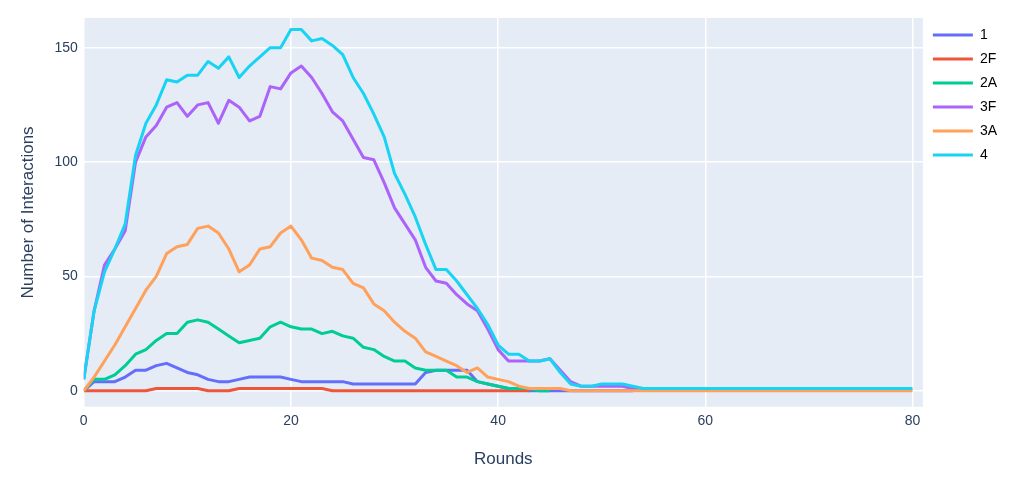  Describe the element at coordinates (66, 160) in the screenshot. I see `y-tick-label: 100` at that location.